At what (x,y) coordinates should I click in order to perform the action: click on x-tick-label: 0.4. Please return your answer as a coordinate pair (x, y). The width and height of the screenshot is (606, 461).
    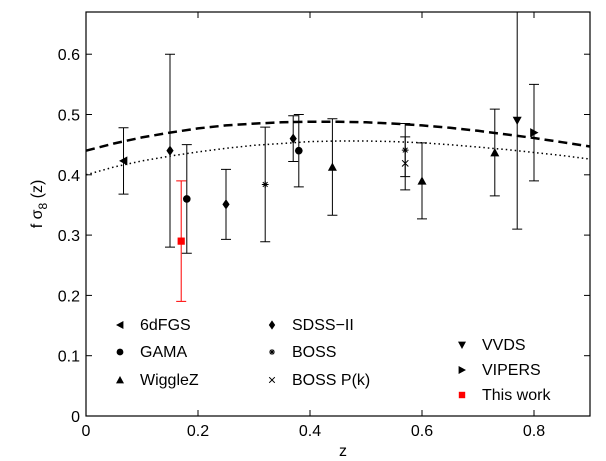
    Looking at the image, I should click on (310, 431).